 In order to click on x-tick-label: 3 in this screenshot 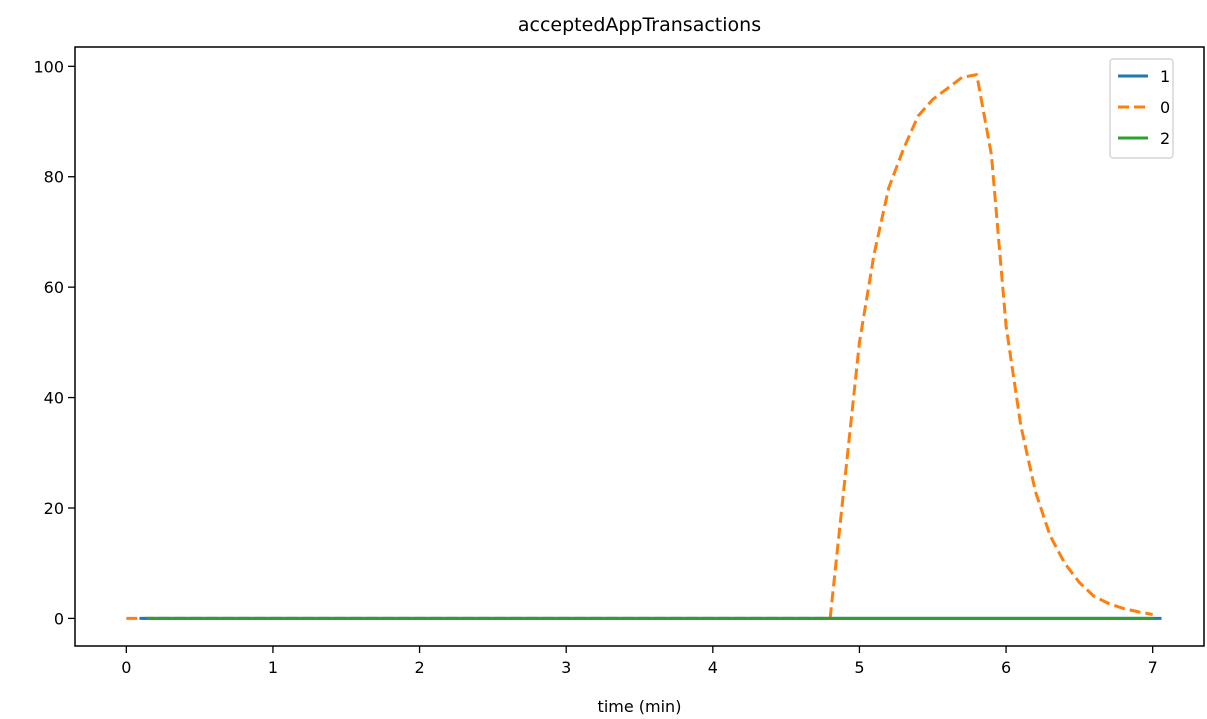, I will do `click(566, 667)`.